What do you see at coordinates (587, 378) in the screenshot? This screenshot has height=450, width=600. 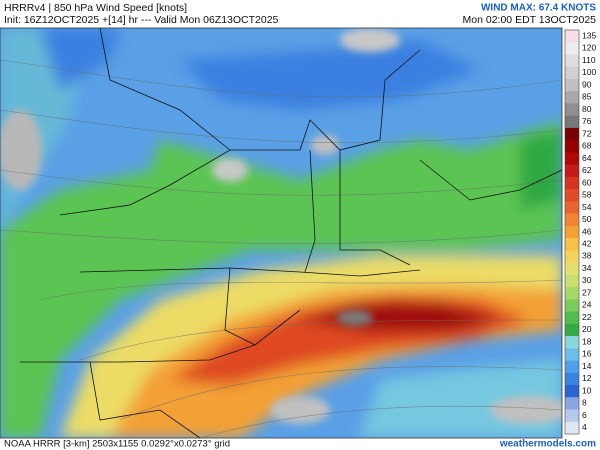 I see `colorbar-label: 12` at bounding box center [587, 378].